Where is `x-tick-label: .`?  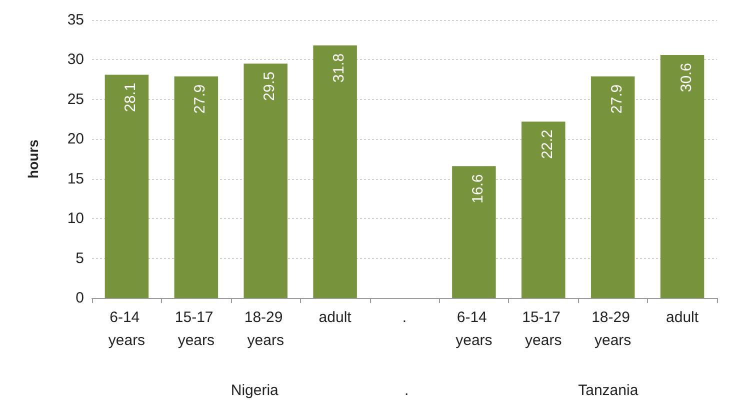
x-tick-label: . is located at coordinates (404, 317).